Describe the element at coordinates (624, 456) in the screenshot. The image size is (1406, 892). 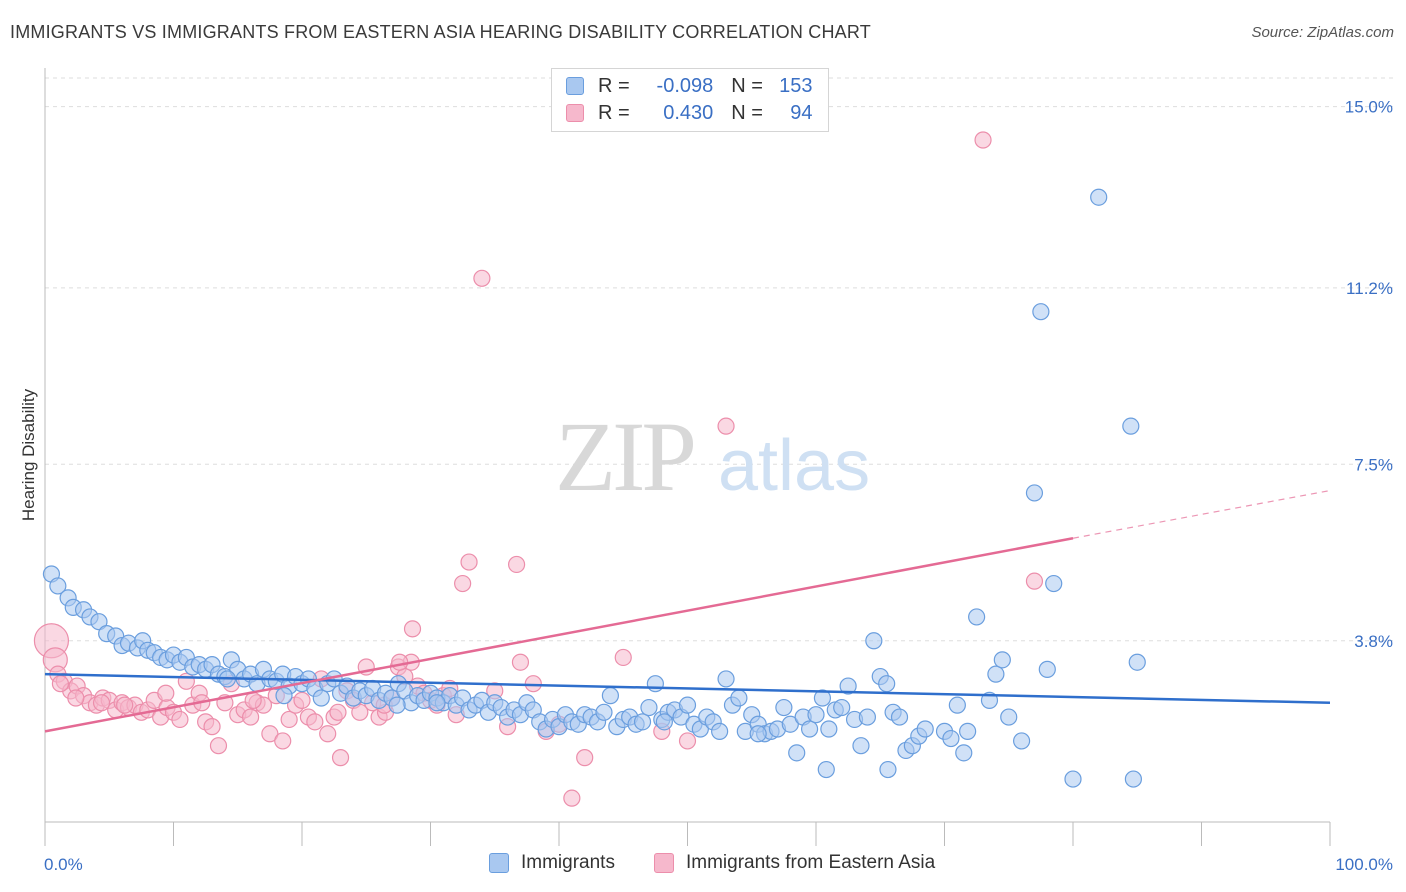
I see `watermark-zip: ZIP` at that location.